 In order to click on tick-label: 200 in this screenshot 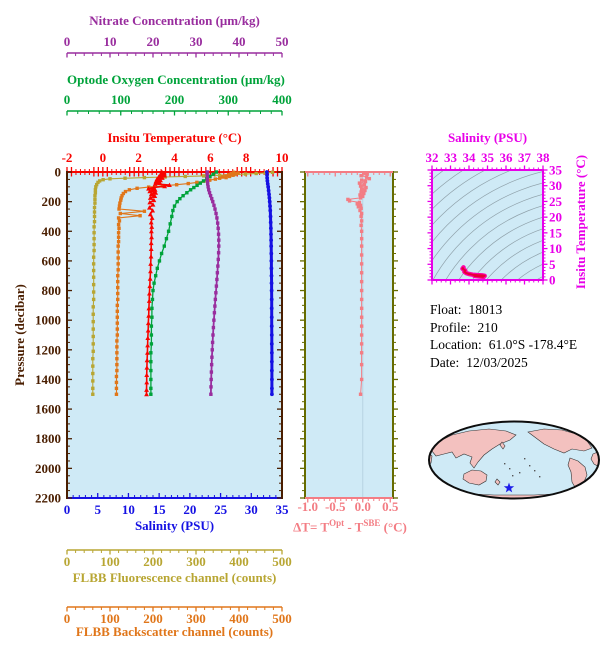, I will do `click(153, 618)`.